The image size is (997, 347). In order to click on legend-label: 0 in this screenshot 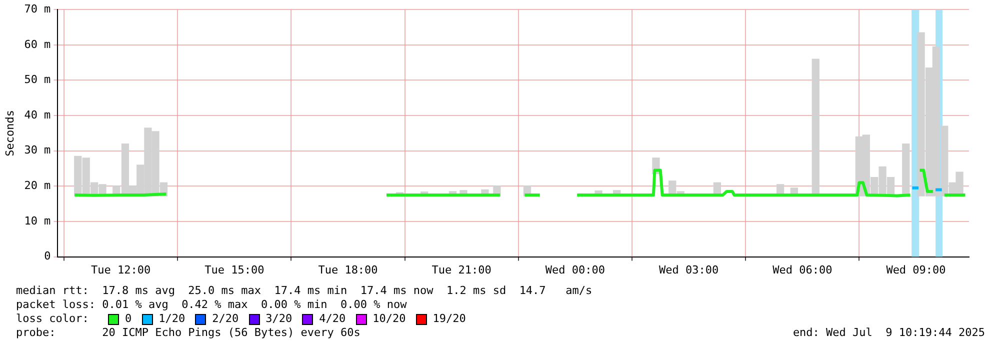, I will do `click(128, 319)`.